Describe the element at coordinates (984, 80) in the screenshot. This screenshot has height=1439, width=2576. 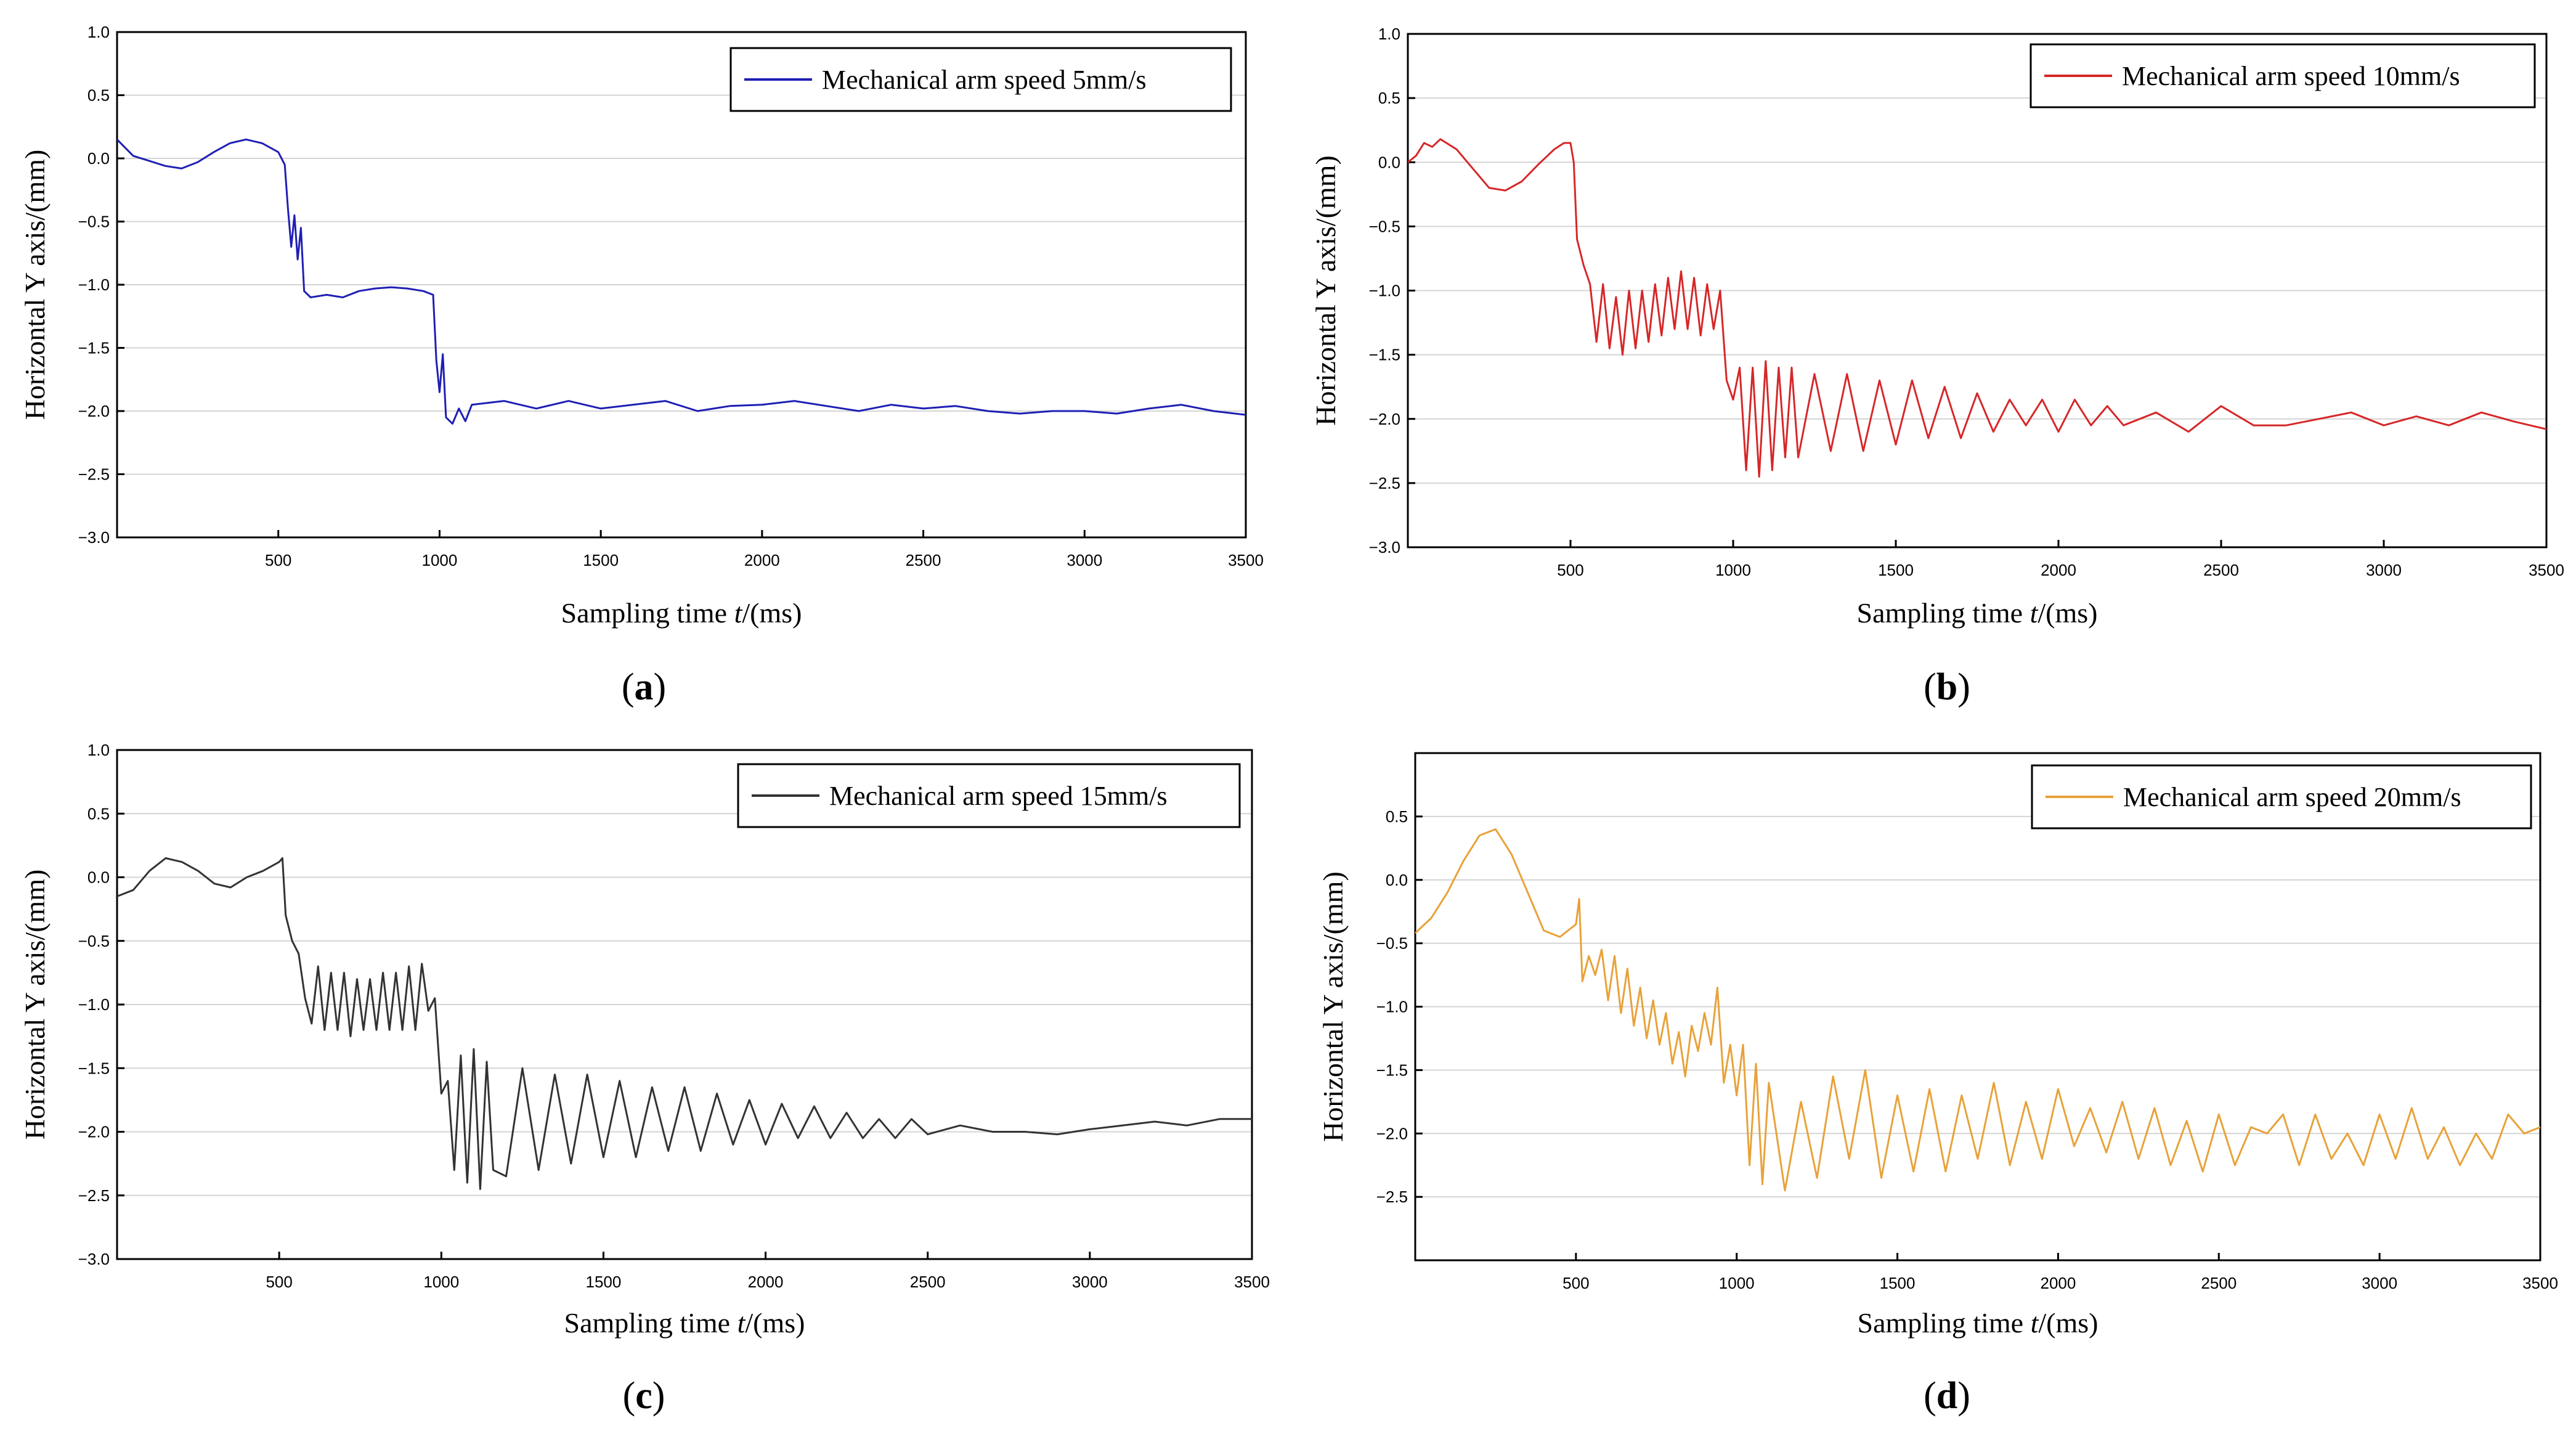
I see `legend-label: Mechanical arm speed 5mm/s` at that location.